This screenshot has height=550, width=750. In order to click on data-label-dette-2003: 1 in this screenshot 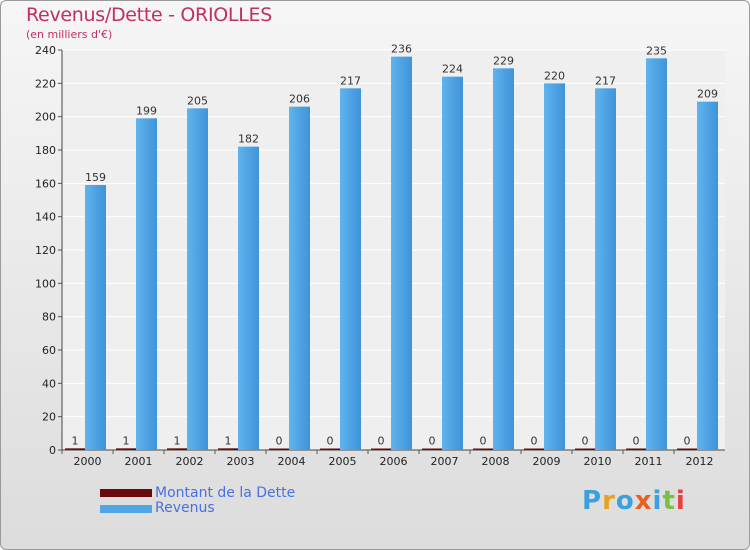, I will do `click(228, 440)`.